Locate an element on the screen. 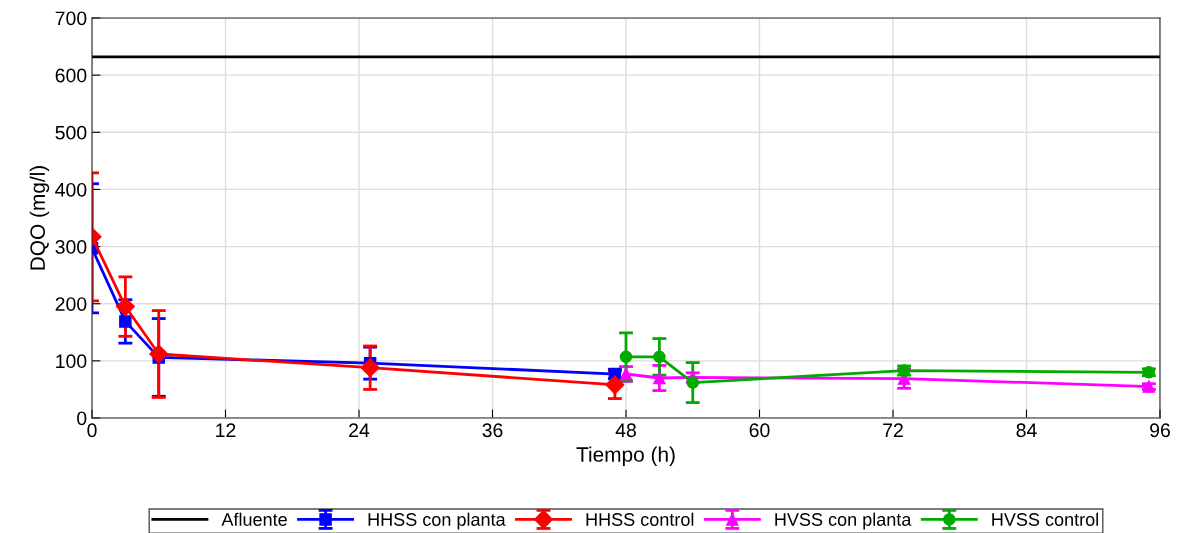 This screenshot has height=533, width=1180. y-tick-label: 500 is located at coordinates (71, 132).